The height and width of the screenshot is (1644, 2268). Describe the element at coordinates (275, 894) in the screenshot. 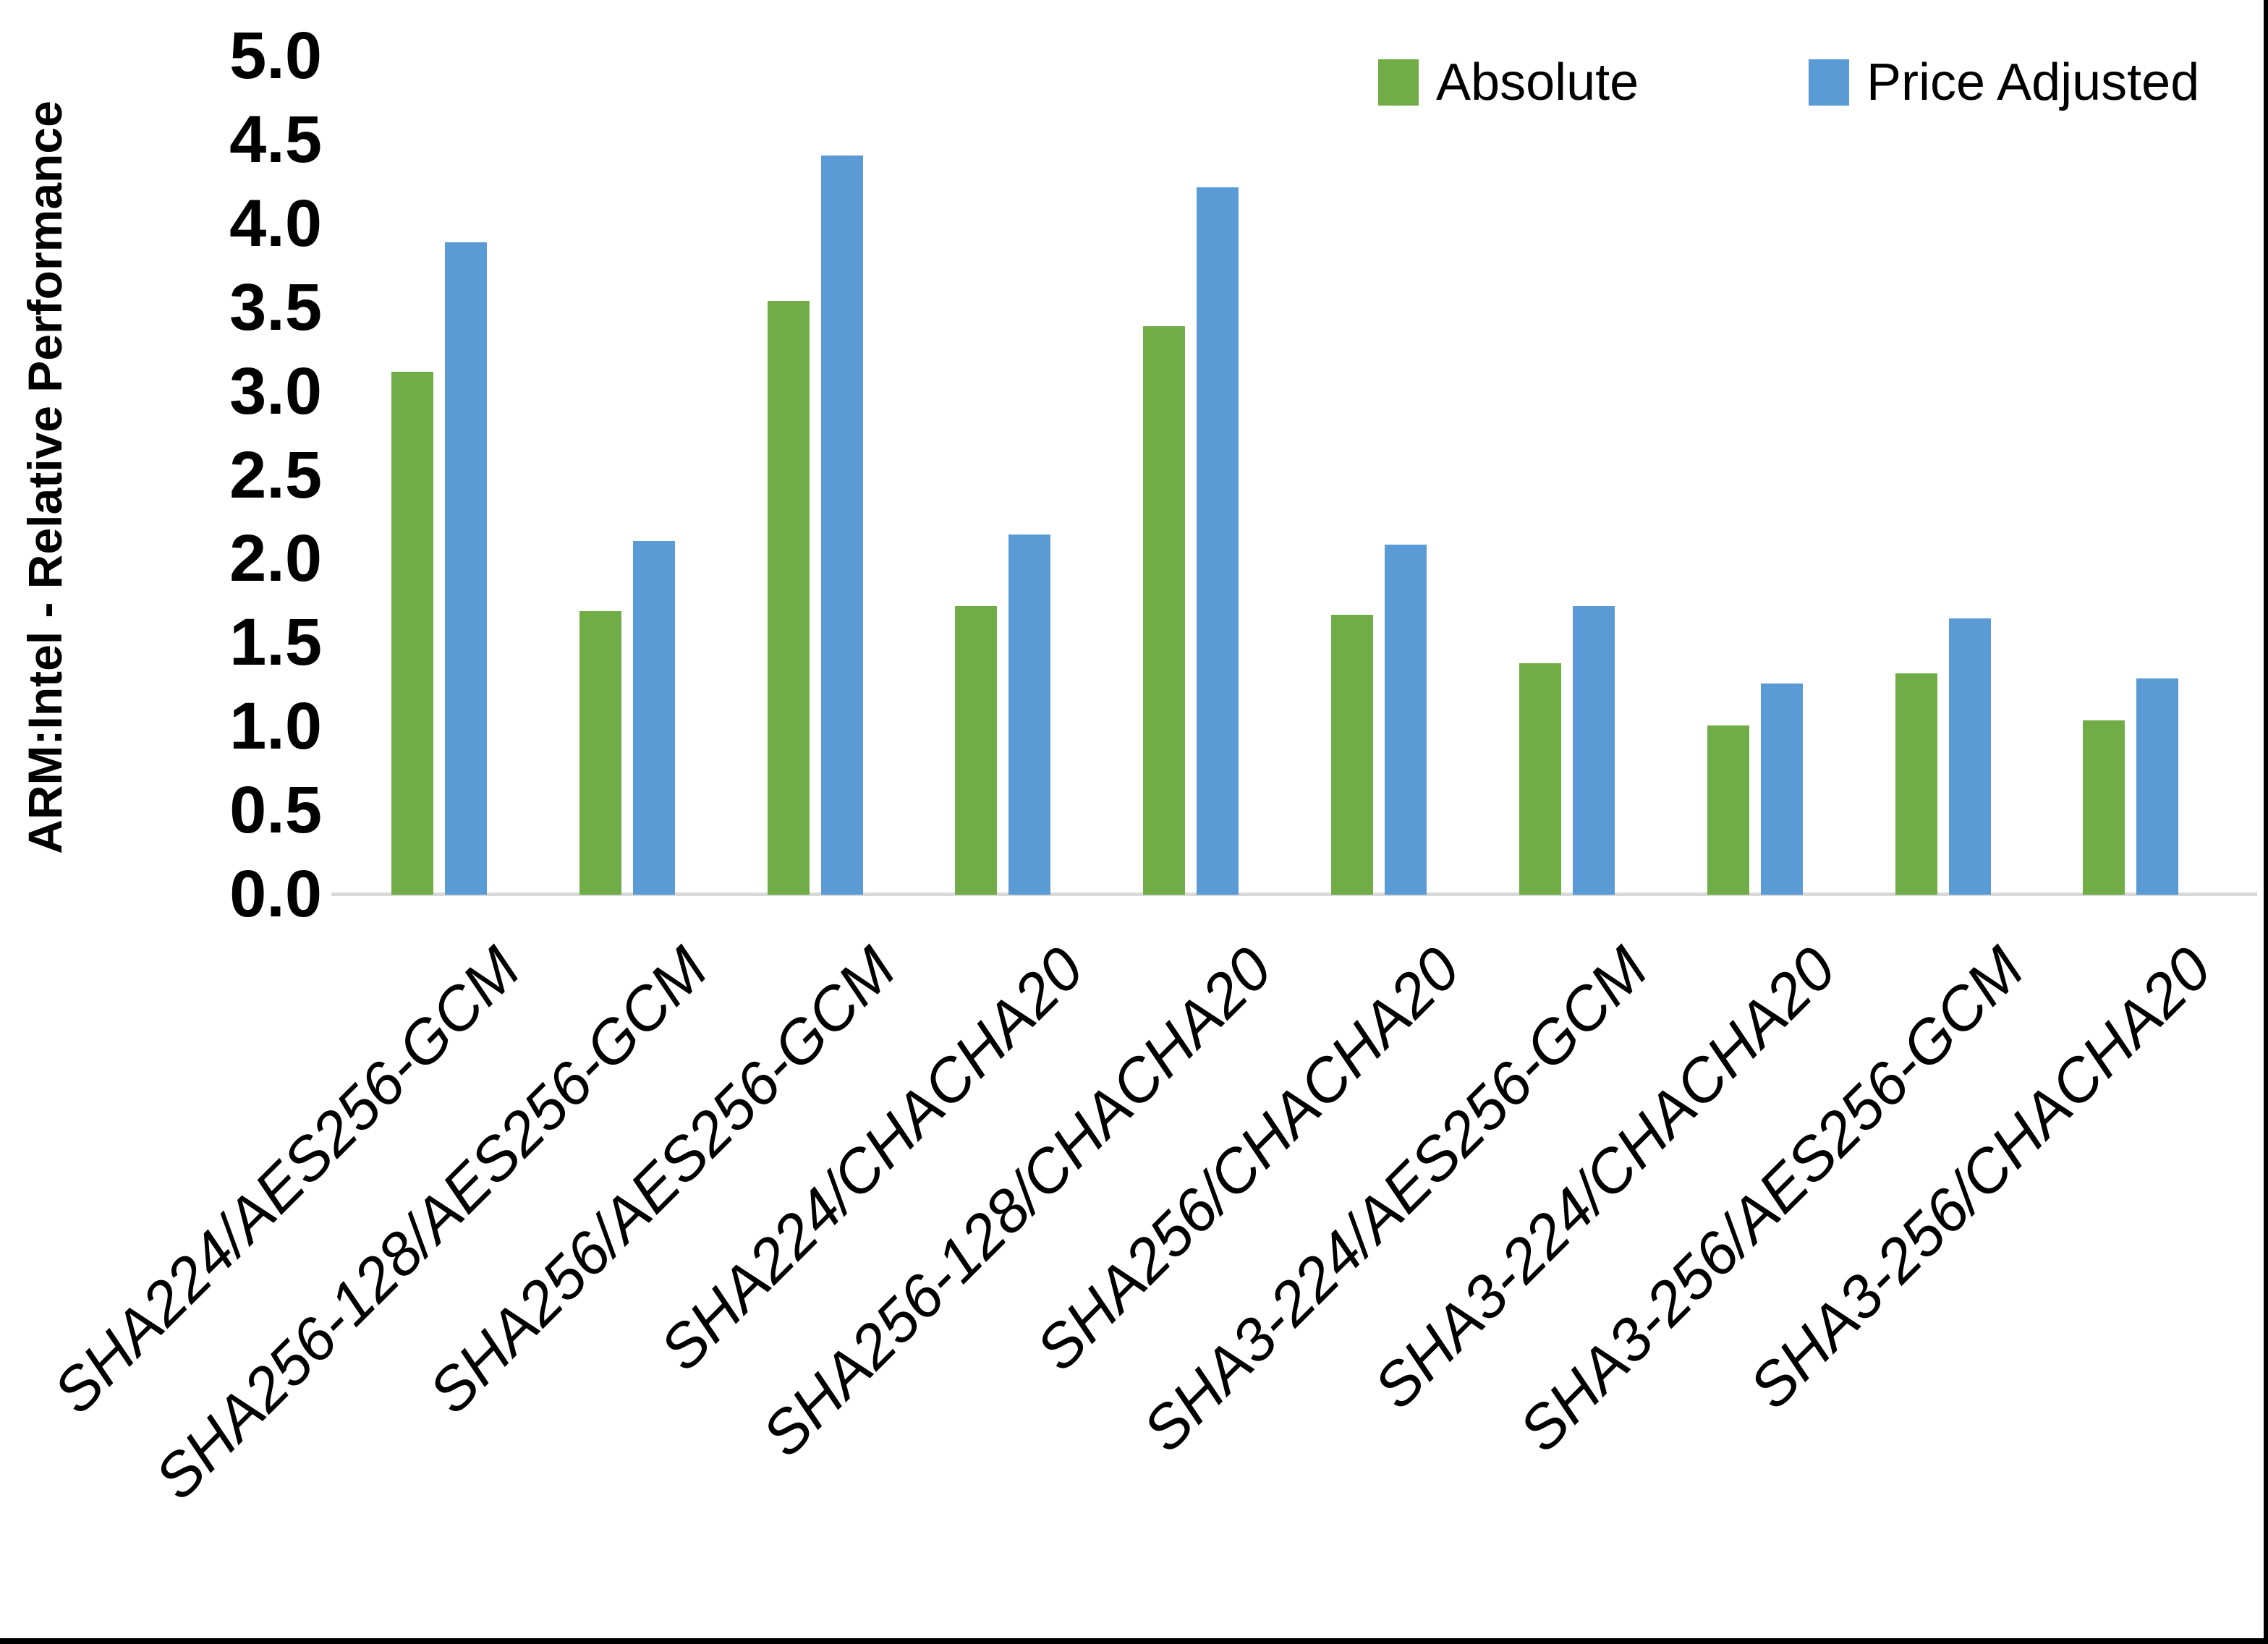

I see `y-tick-label: 0.0` at that location.